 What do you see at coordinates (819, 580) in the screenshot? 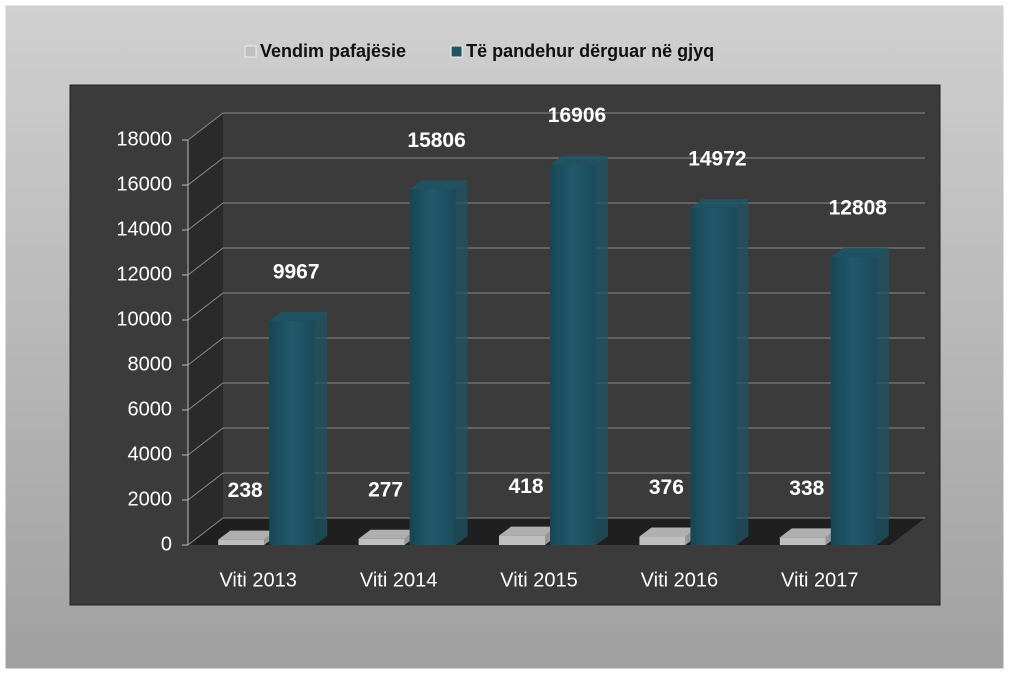
I see `x-tick-label: Viti 2017` at bounding box center [819, 580].